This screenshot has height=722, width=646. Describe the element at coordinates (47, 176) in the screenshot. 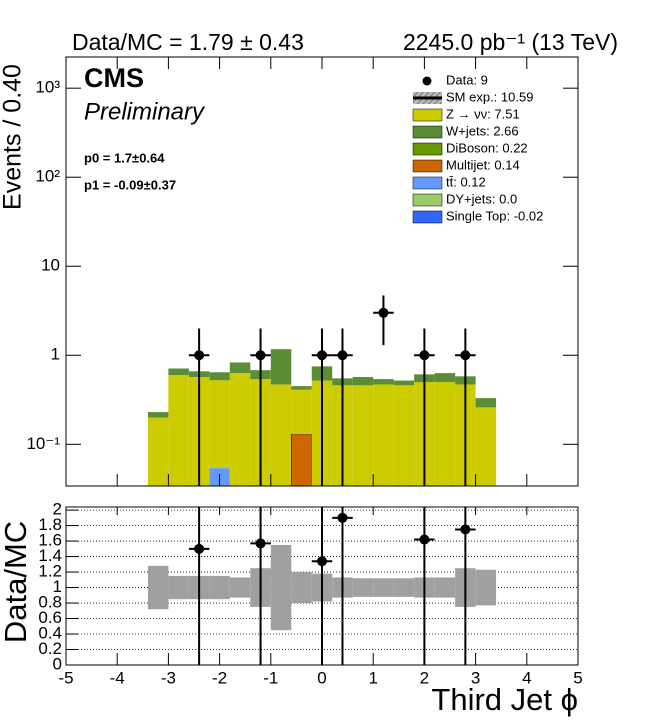

I see `y-tick-label: 10²` at that location.